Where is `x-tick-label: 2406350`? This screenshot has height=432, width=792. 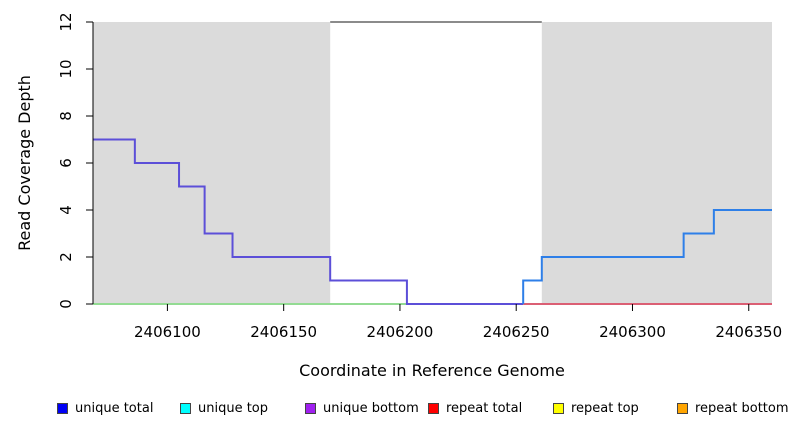
x-tick-label: 2406350 is located at coordinates (748, 332).